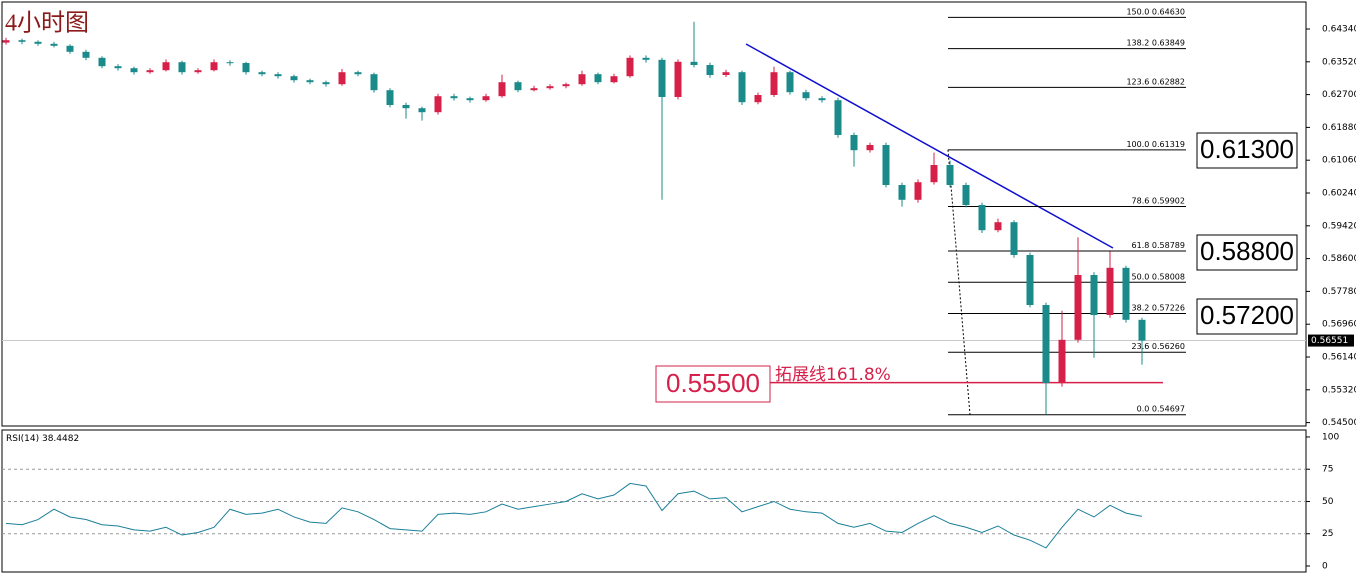  I want to click on y-tick-label: 0.56960, so click(1339, 325).